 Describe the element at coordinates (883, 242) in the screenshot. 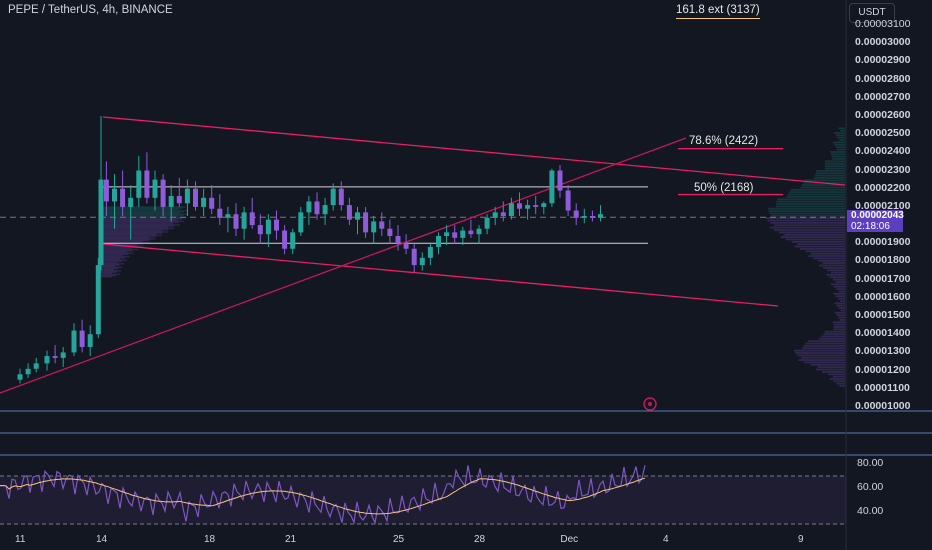

I see `price-tick: 0.00001900` at that location.